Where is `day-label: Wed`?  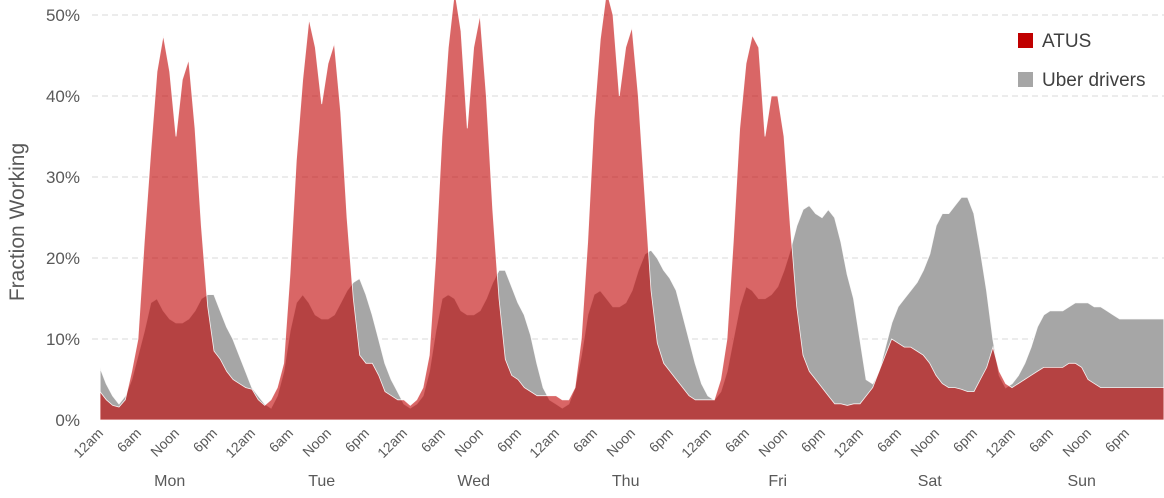
day-label: Wed is located at coordinates (473, 481).